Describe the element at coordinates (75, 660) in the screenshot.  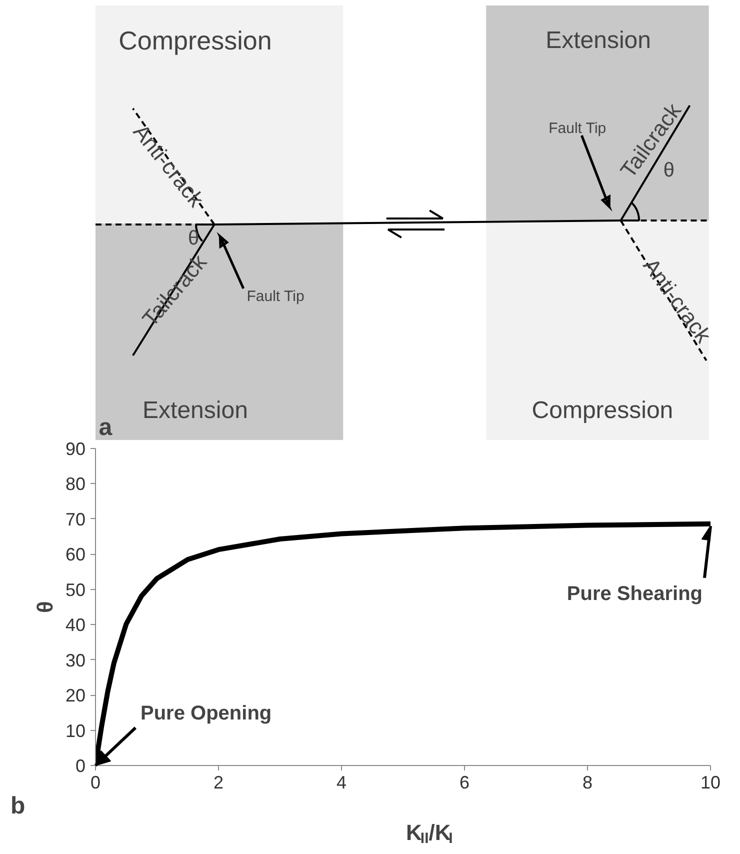
I see `y-tick-label: 30` at that location.